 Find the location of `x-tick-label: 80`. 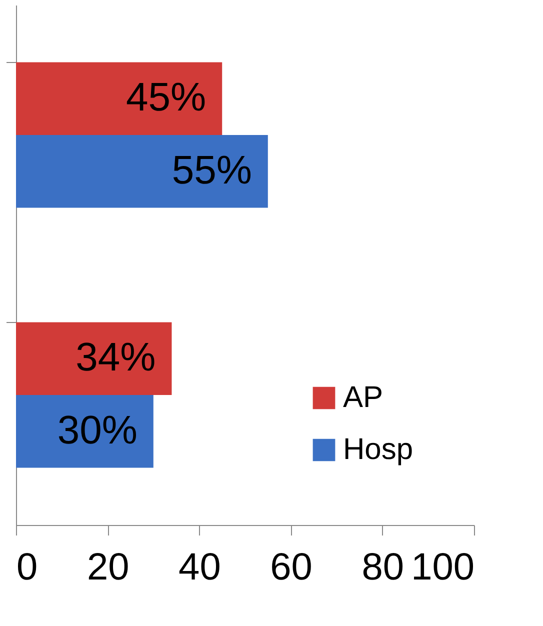

x-tick-label: 80 is located at coordinates (383, 567).